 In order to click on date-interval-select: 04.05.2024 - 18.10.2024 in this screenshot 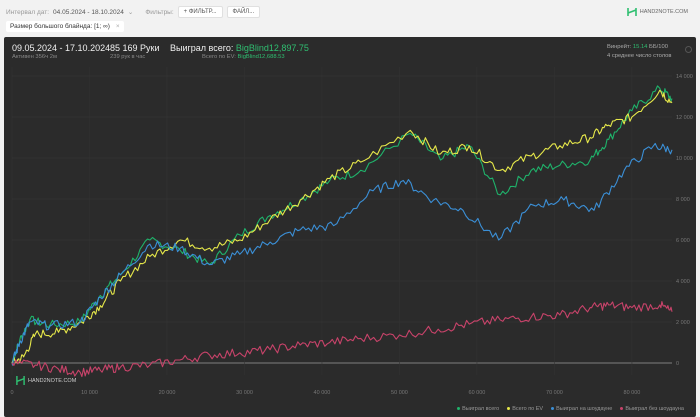, I will do `click(88, 12)`.